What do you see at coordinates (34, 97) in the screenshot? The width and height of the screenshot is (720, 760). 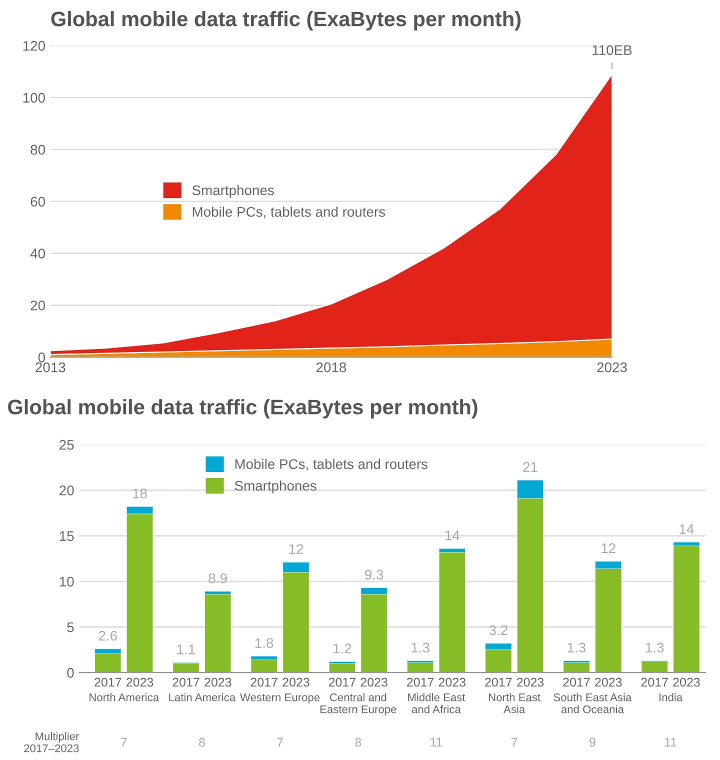 I see `y-tick-label: 100` at bounding box center [34, 97].